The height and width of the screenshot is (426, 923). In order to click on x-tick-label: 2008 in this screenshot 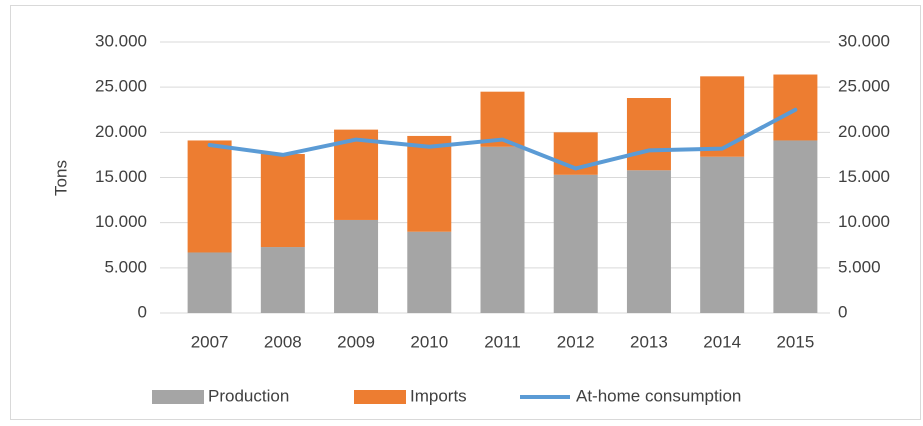, I will do `click(283, 341)`.